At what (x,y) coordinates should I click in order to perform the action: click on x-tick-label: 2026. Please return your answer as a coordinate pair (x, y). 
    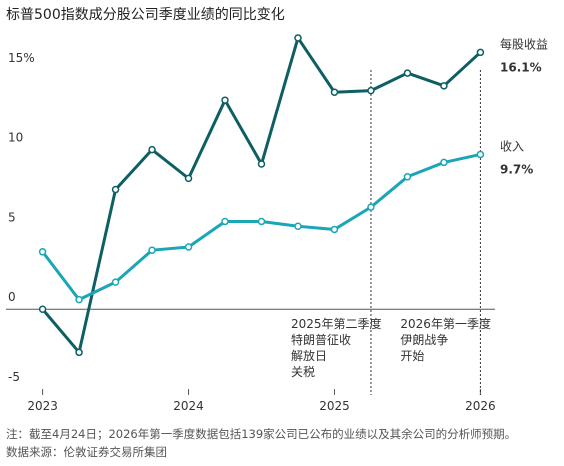
    Looking at the image, I should click on (480, 406).